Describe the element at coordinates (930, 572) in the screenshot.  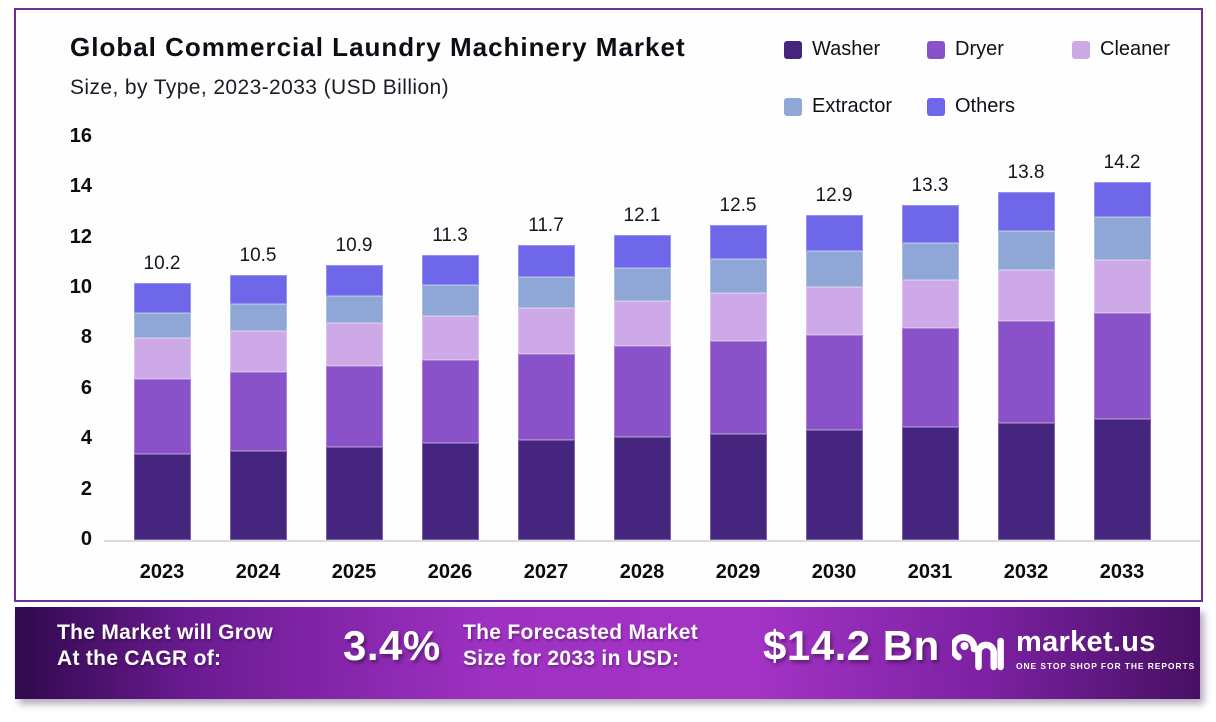
I see `x-tick-label: 2031` at that location.